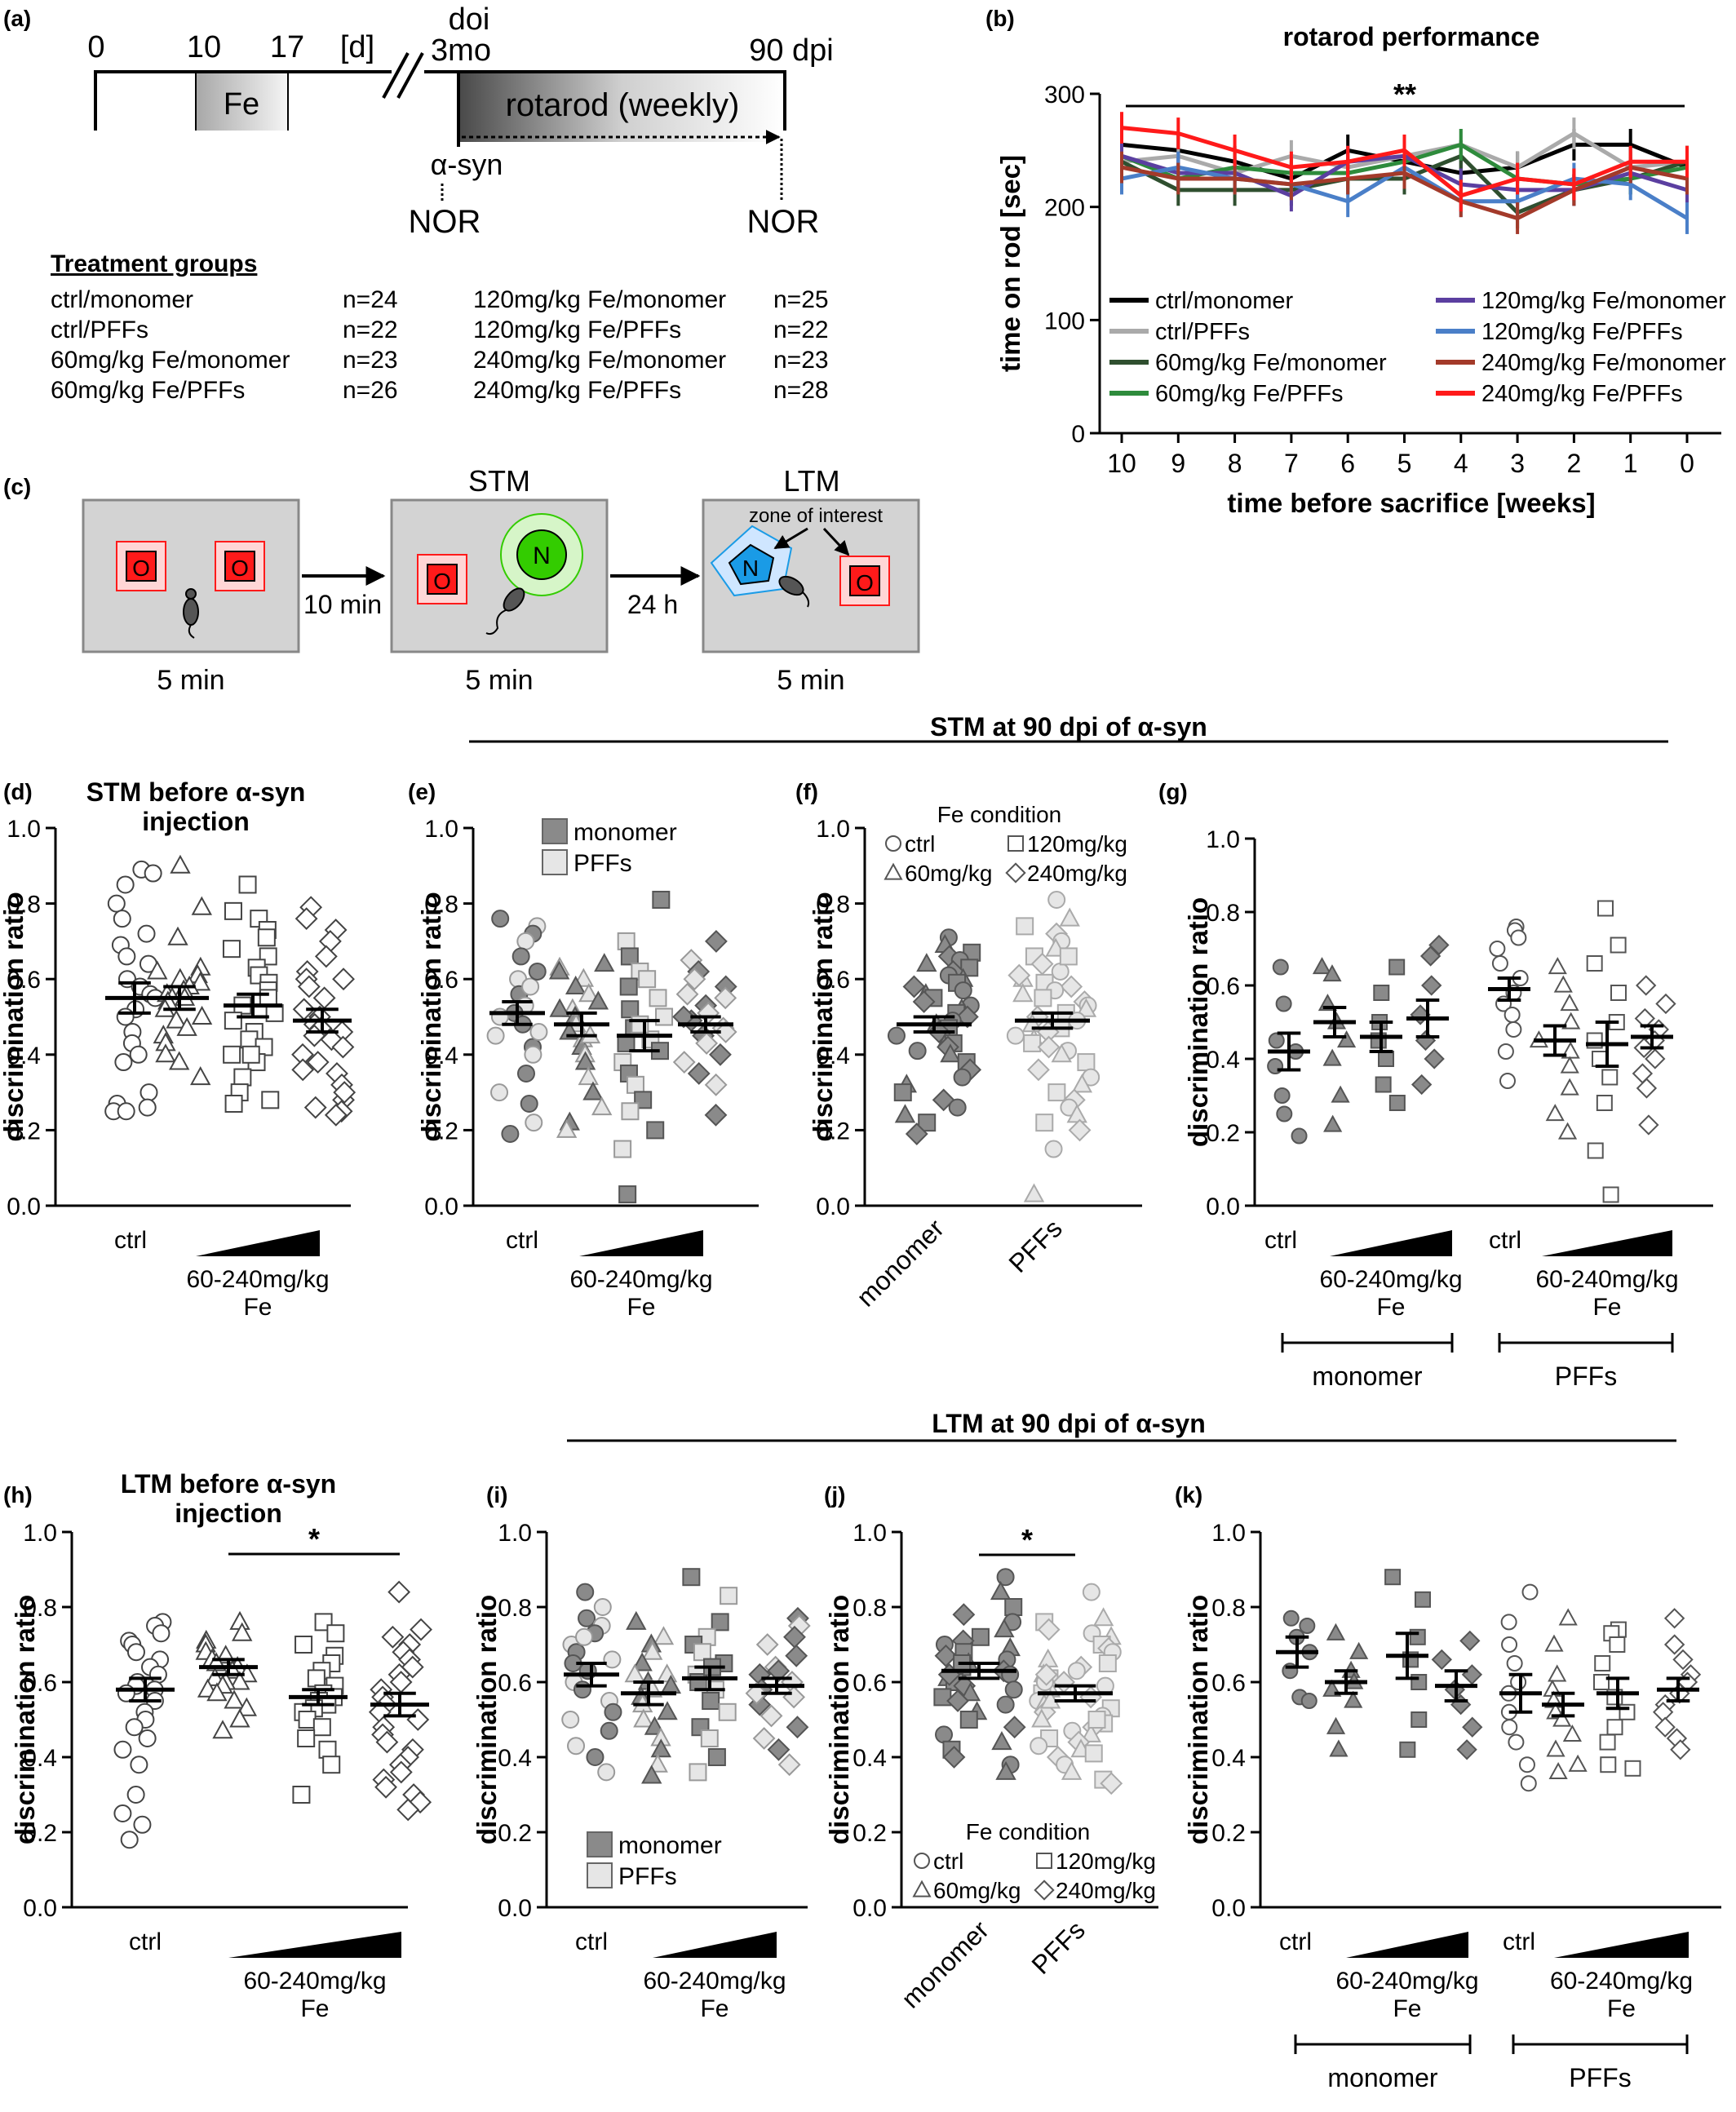  I want to click on object-1-label: O, so click(141, 568).